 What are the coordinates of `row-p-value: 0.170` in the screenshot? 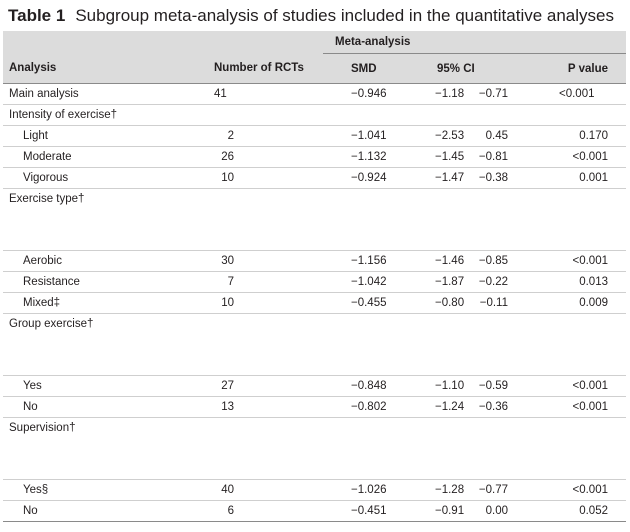 It's located at (582, 136).